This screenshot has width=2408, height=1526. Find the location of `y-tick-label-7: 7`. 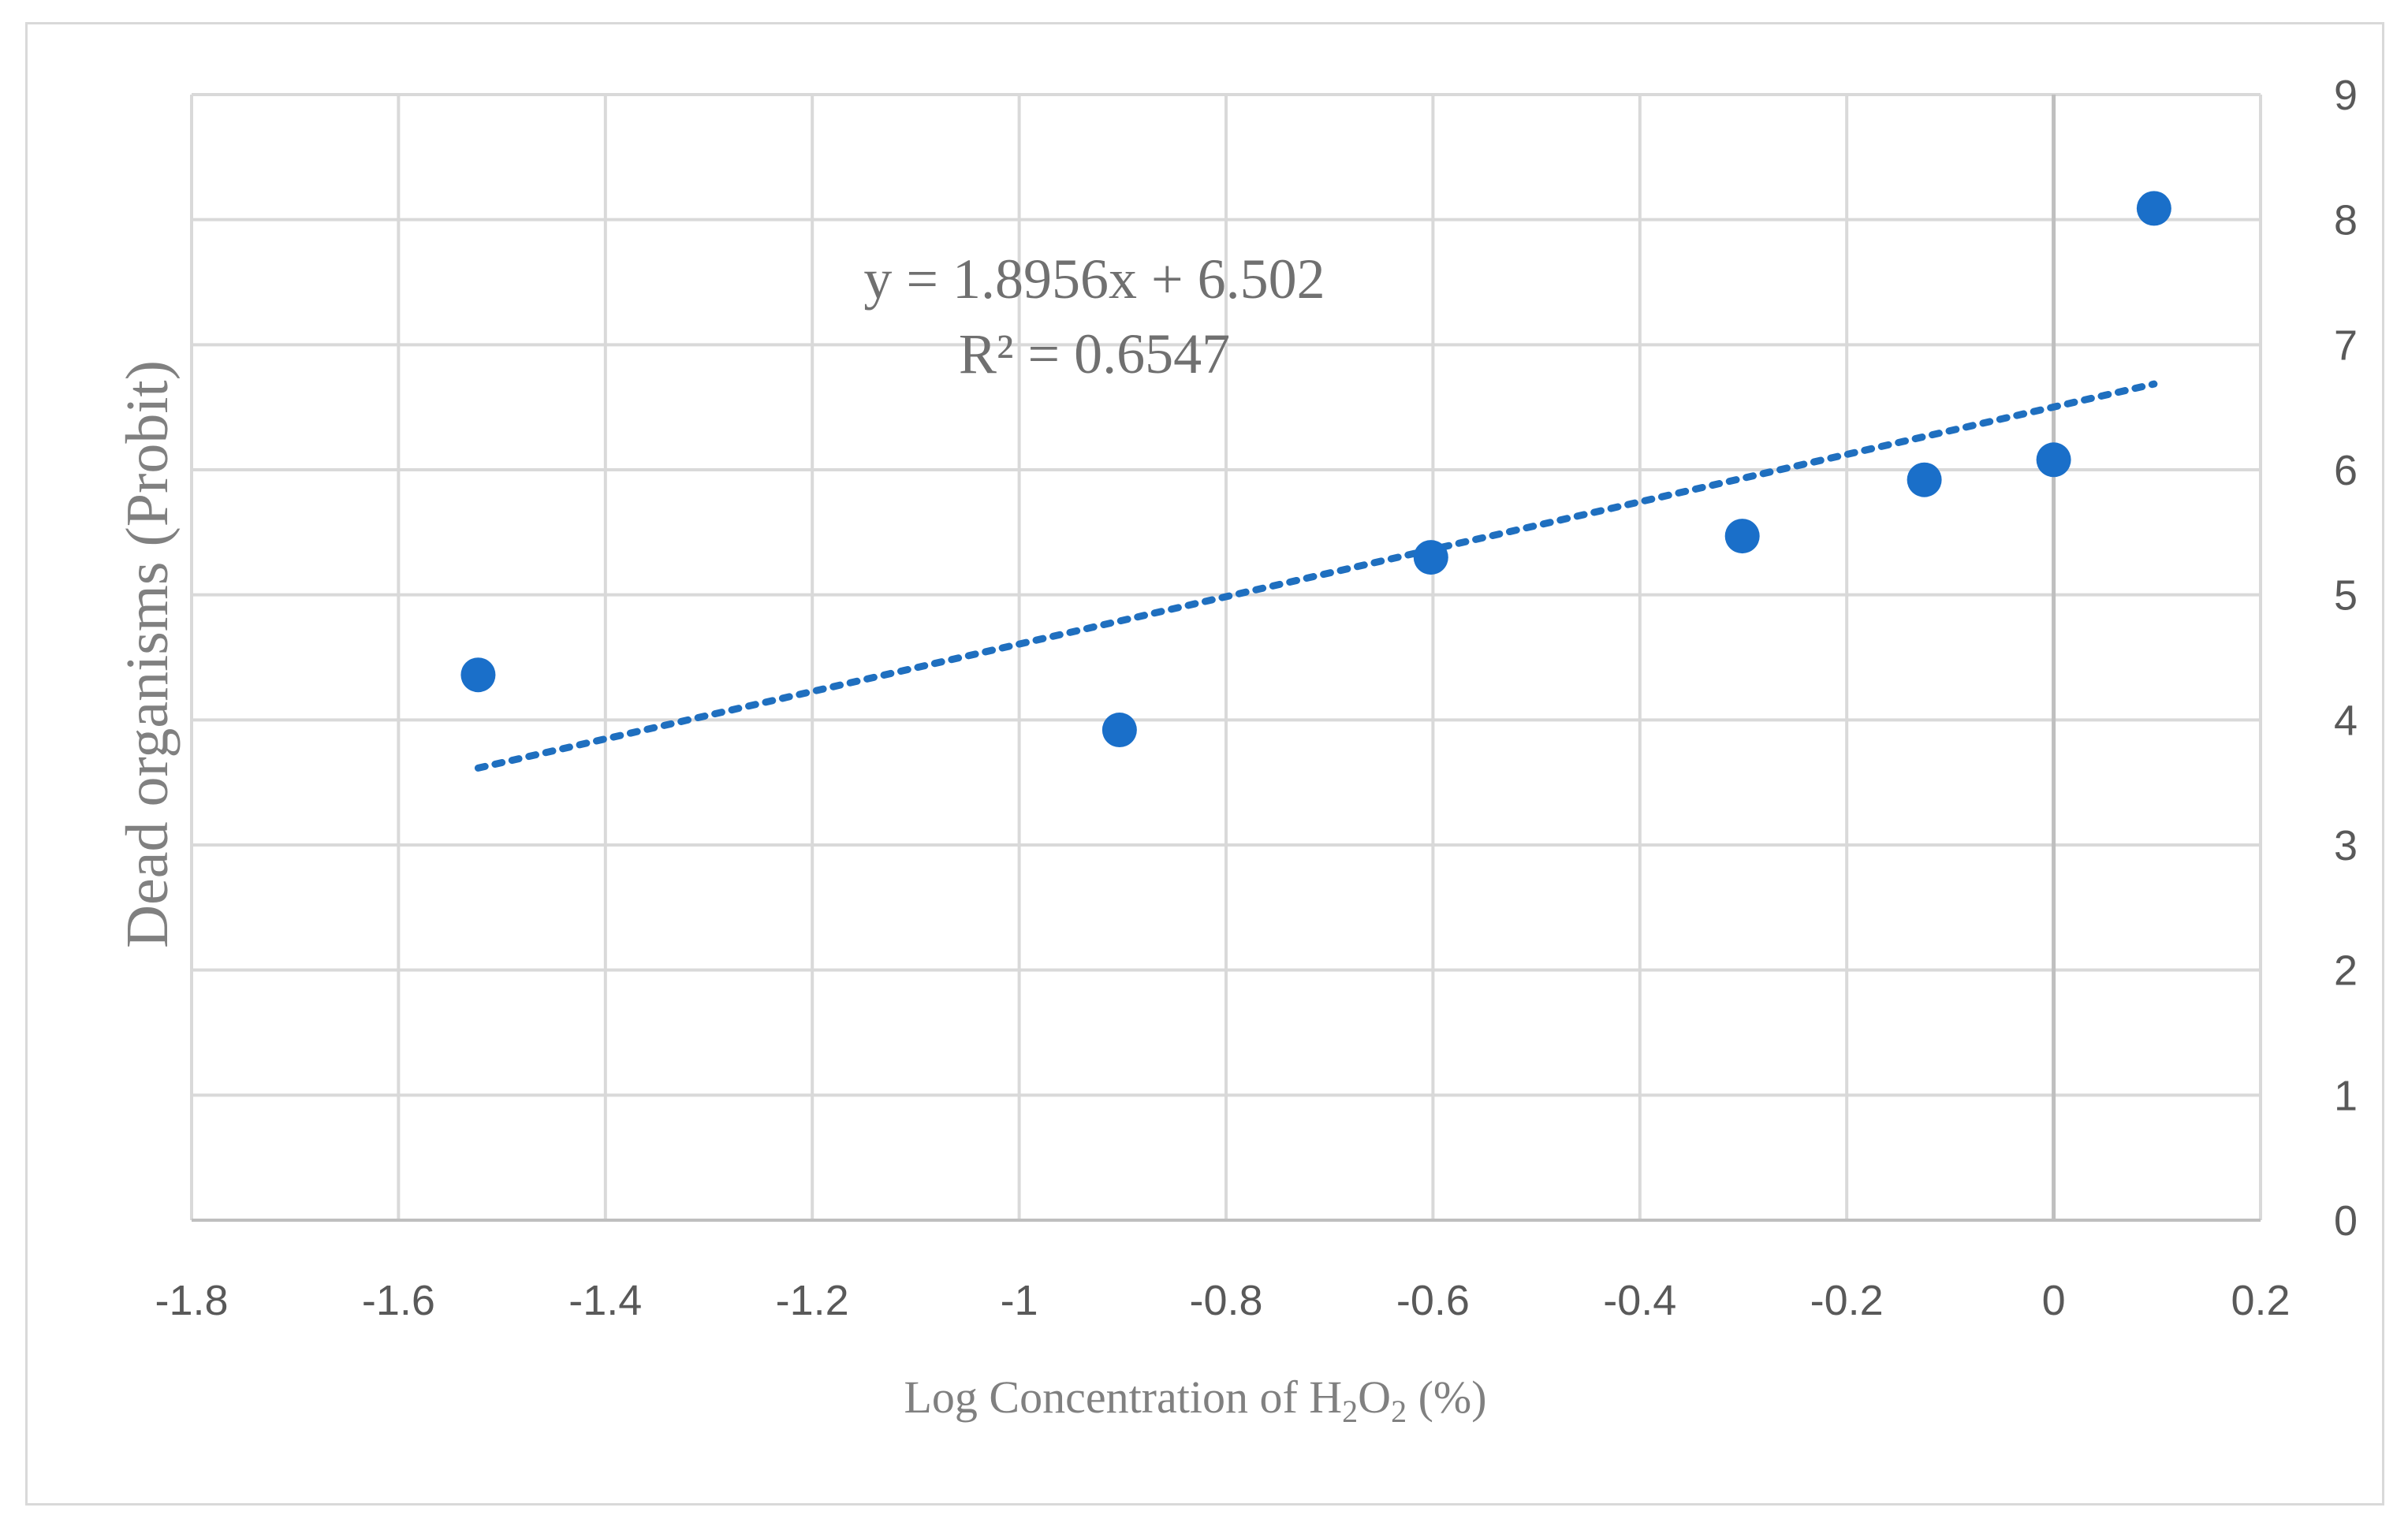

y-tick-label-7: 7 is located at coordinates (2346, 345).